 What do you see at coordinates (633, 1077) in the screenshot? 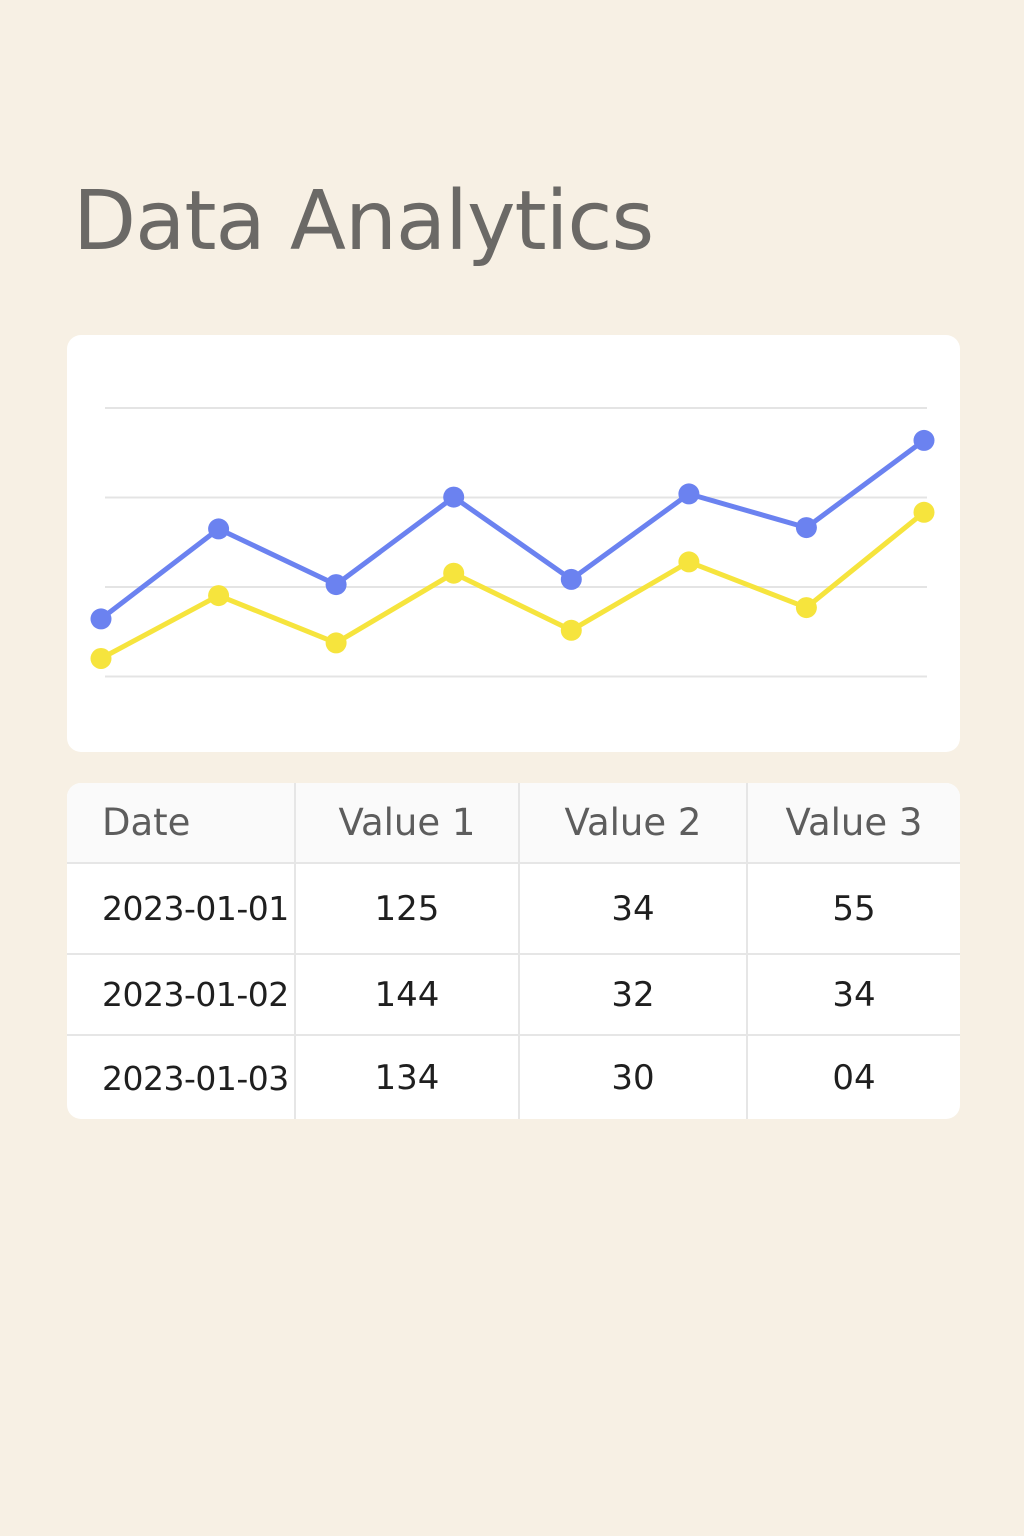
I see `value-2-cell: 30` at bounding box center [633, 1077].